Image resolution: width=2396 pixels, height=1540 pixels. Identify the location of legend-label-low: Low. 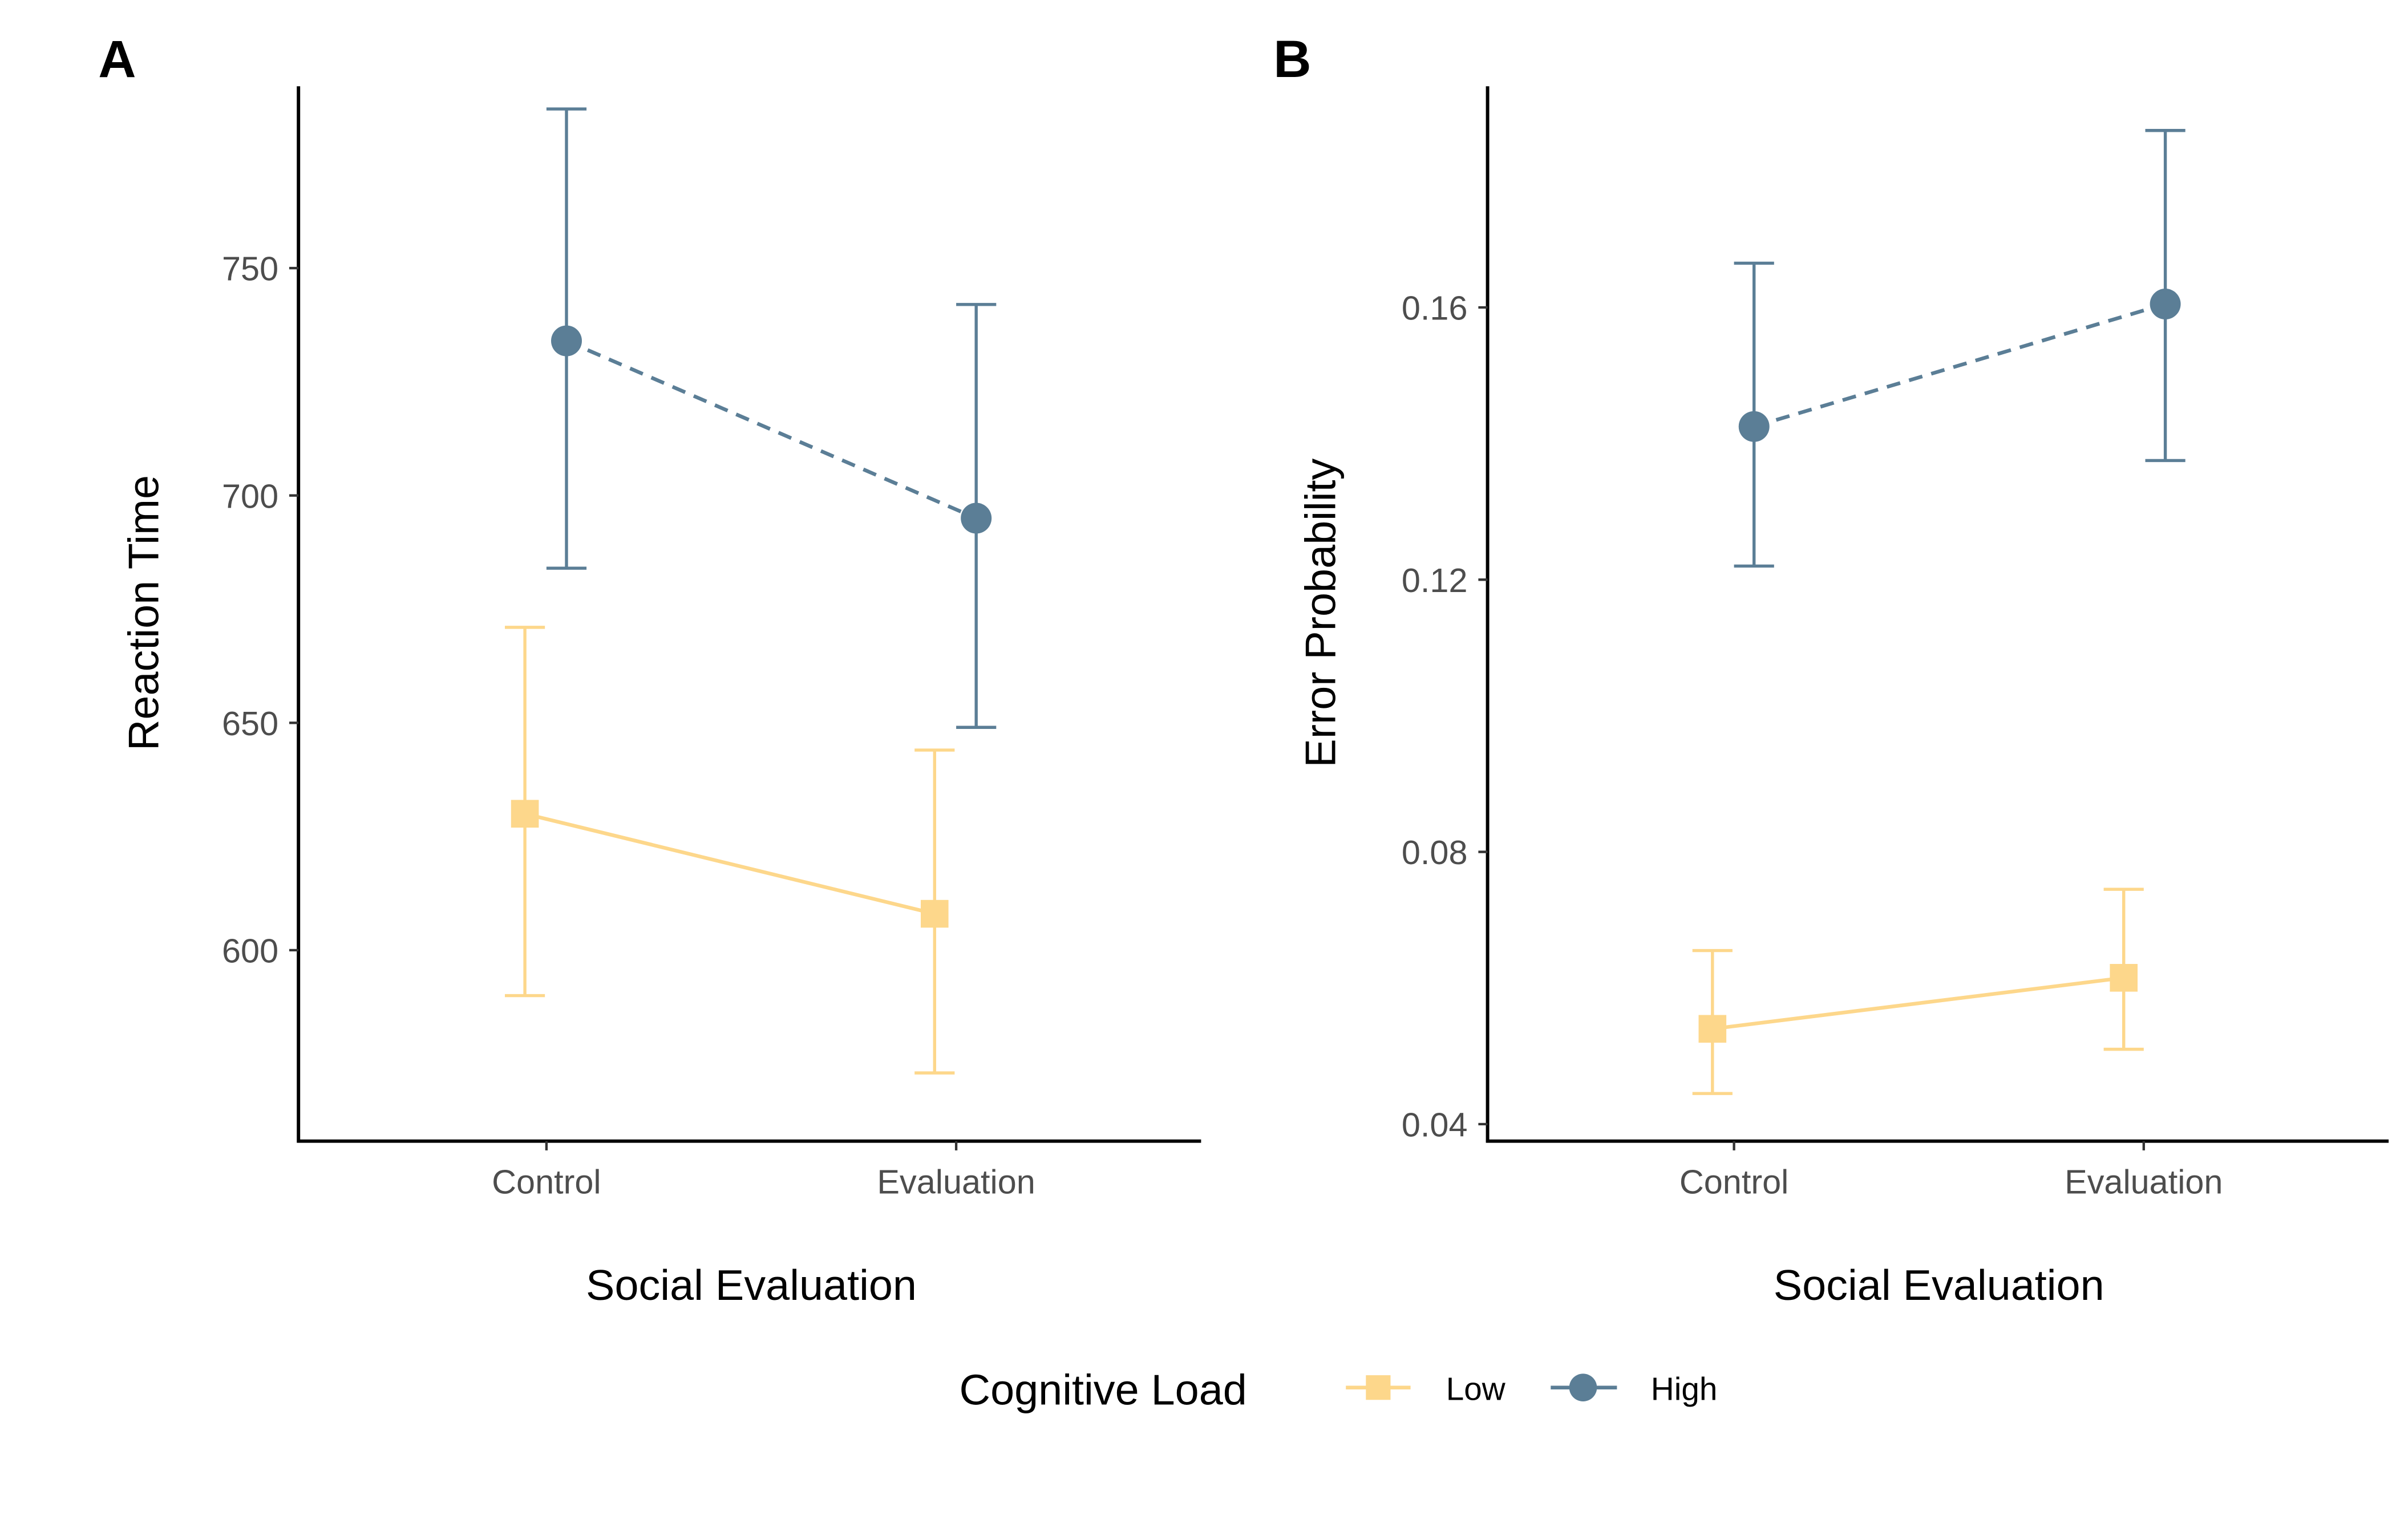
(1476, 1389).